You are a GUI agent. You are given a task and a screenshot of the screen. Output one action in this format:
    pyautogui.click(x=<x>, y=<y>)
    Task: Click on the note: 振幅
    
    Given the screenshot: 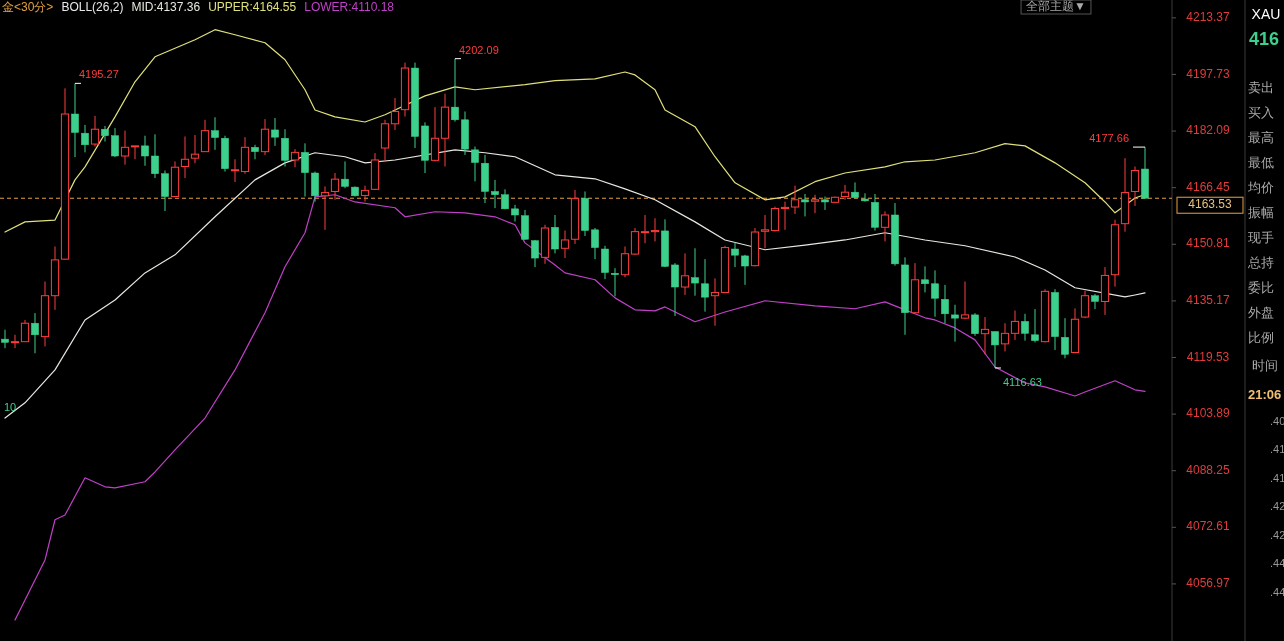 What is the action you would take?
    pyautogui.click(x=1261, y=213)
    